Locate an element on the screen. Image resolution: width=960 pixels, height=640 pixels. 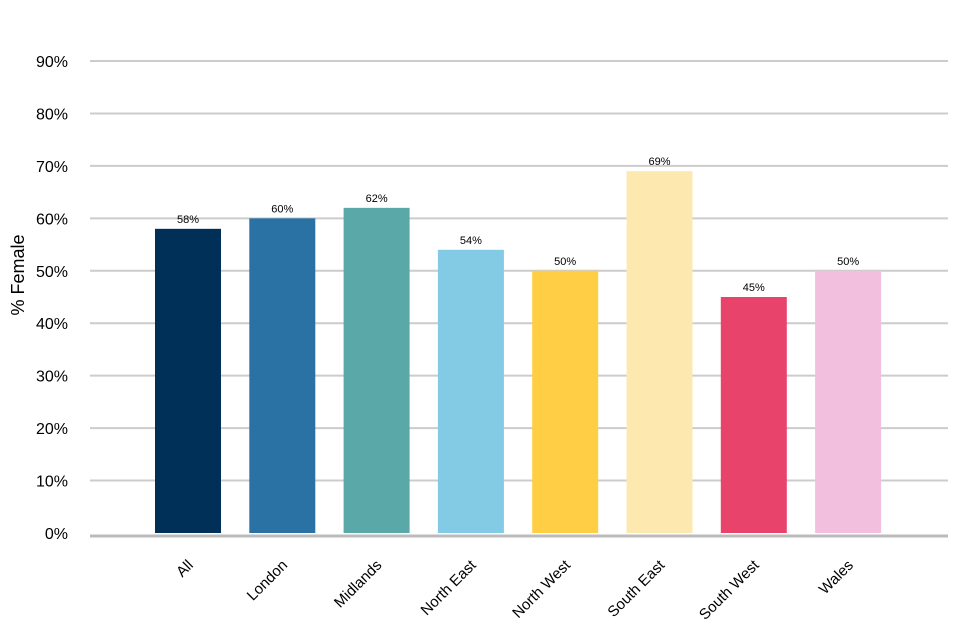
x-tick-label: Midlands is located at coordinates (358, 584).